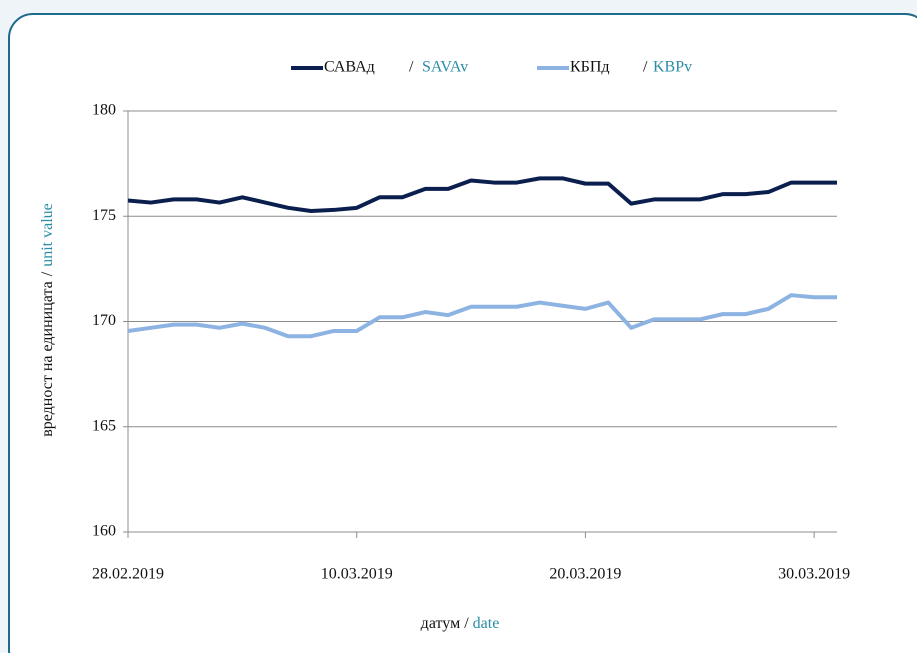 This screenshot has height=653, width=917. I want to click on legend-label-en: KBPv, so click(672, 67).